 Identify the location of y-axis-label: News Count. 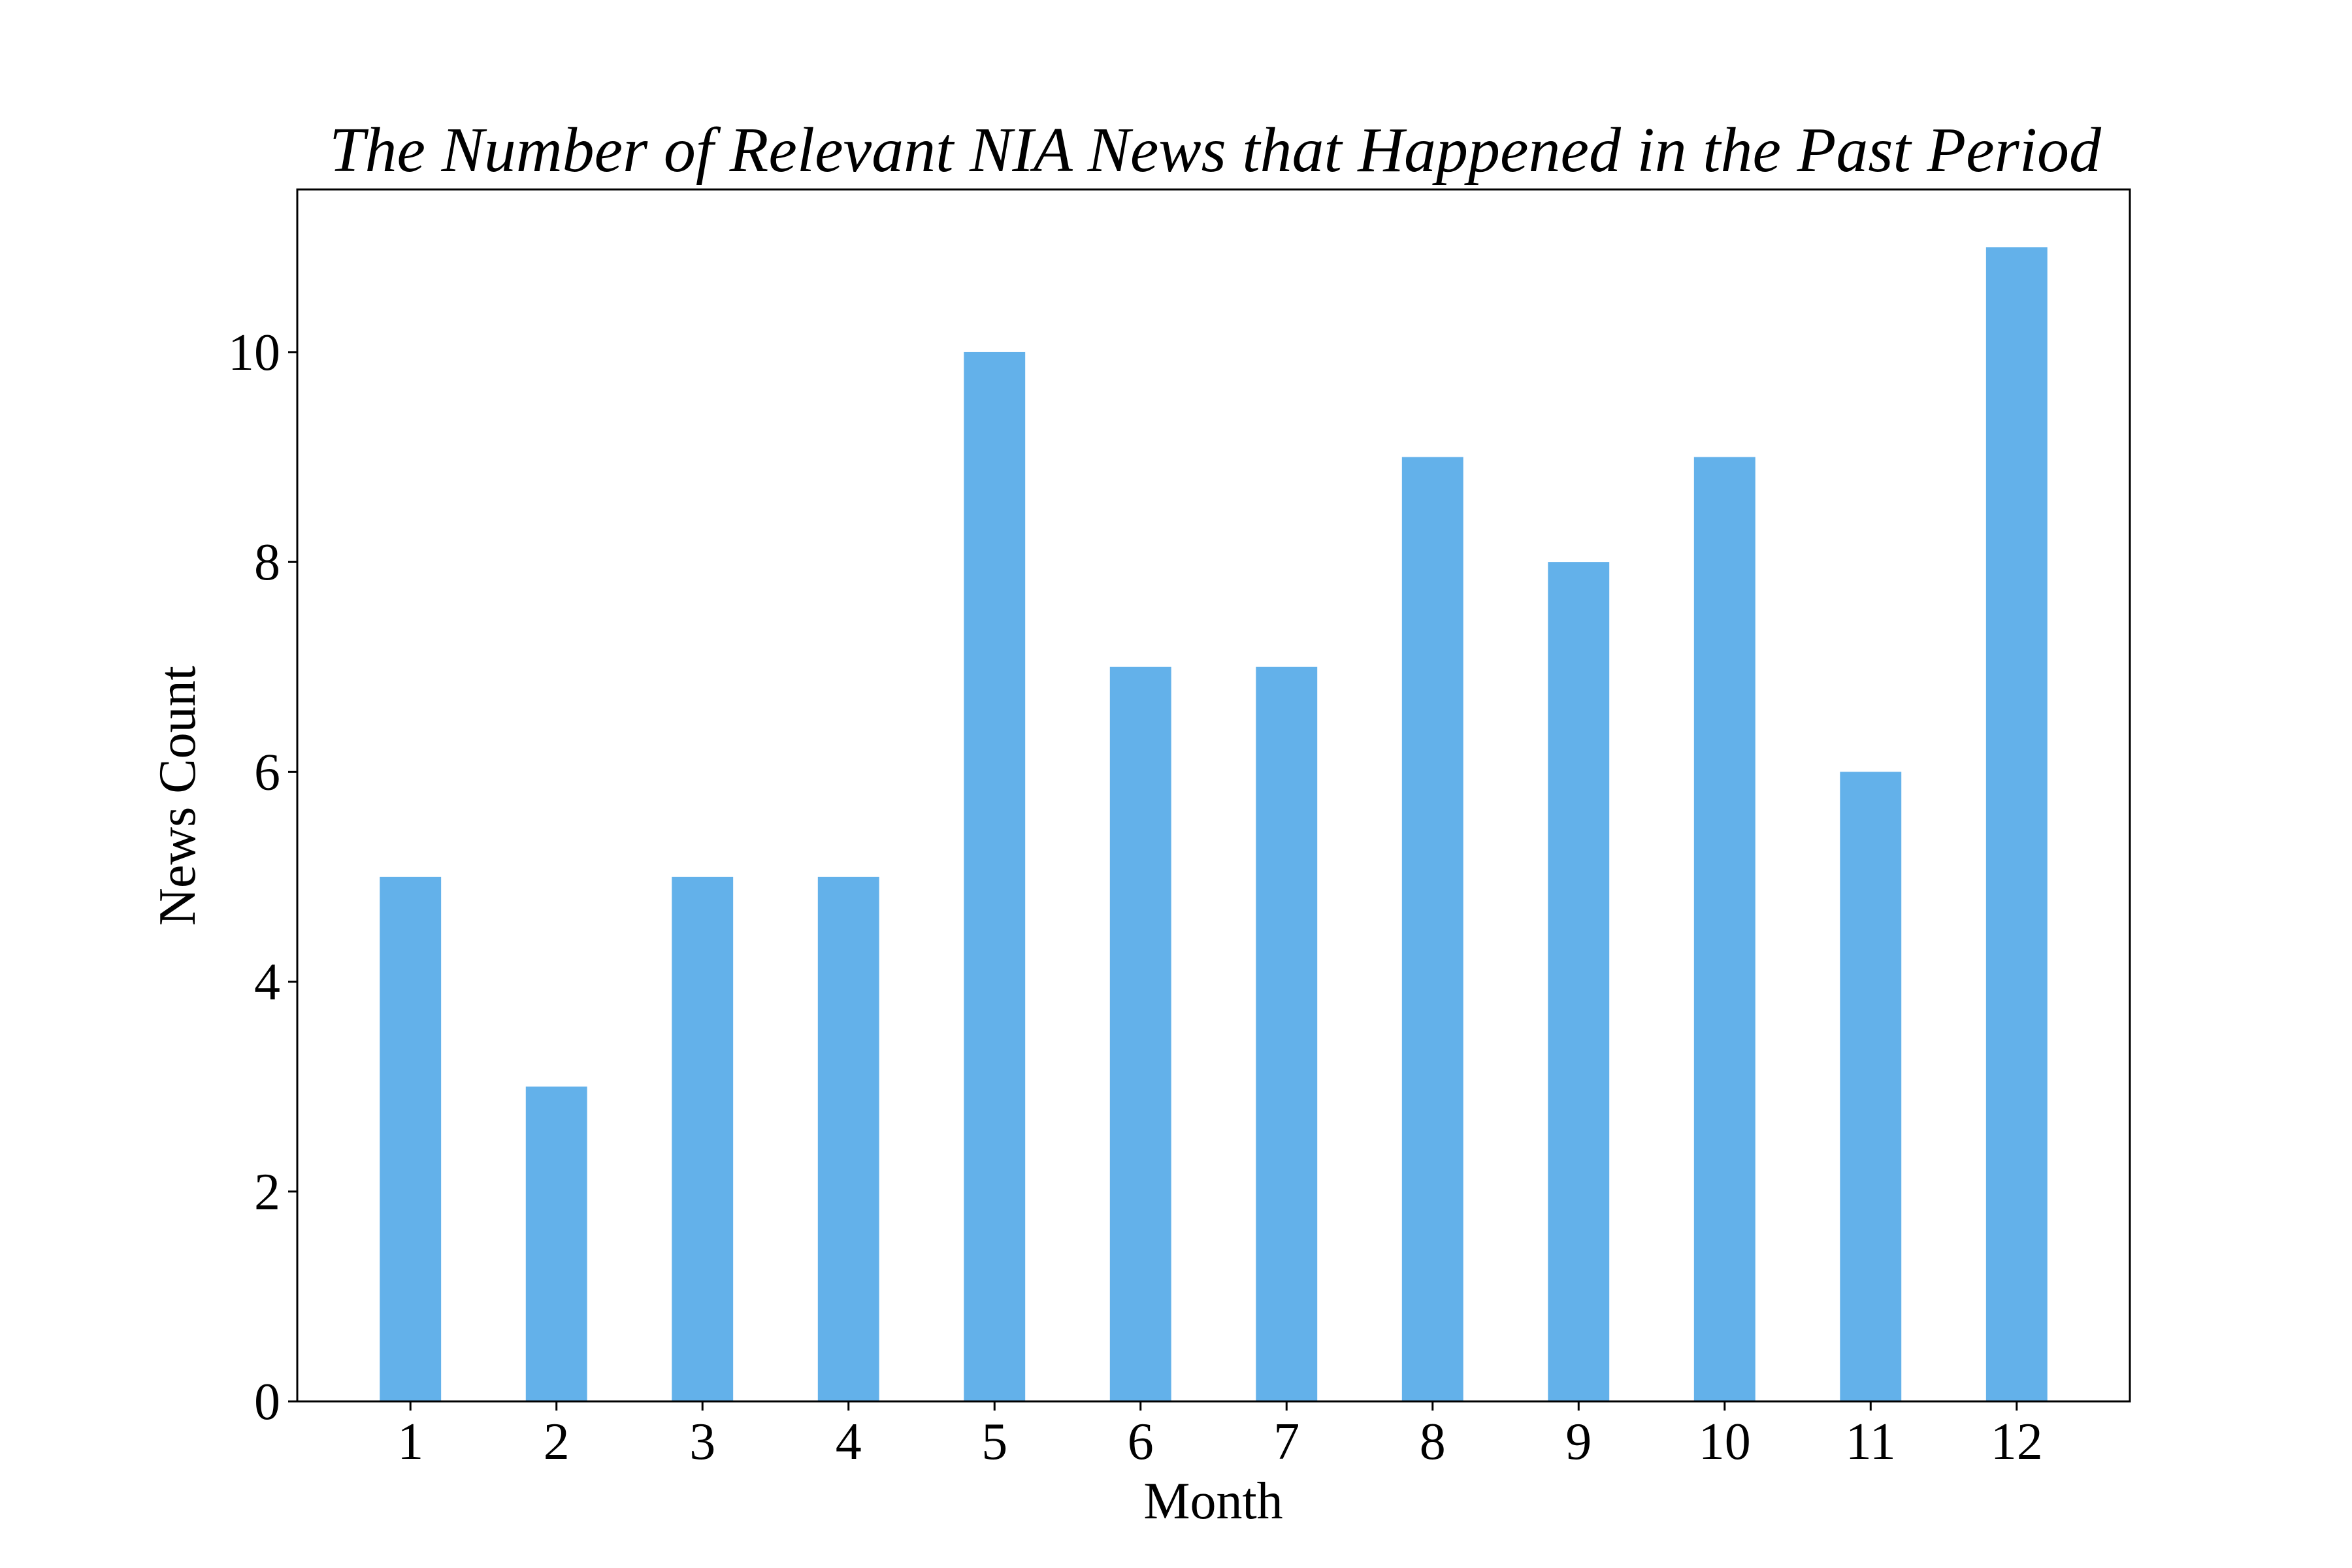
(177, 796).